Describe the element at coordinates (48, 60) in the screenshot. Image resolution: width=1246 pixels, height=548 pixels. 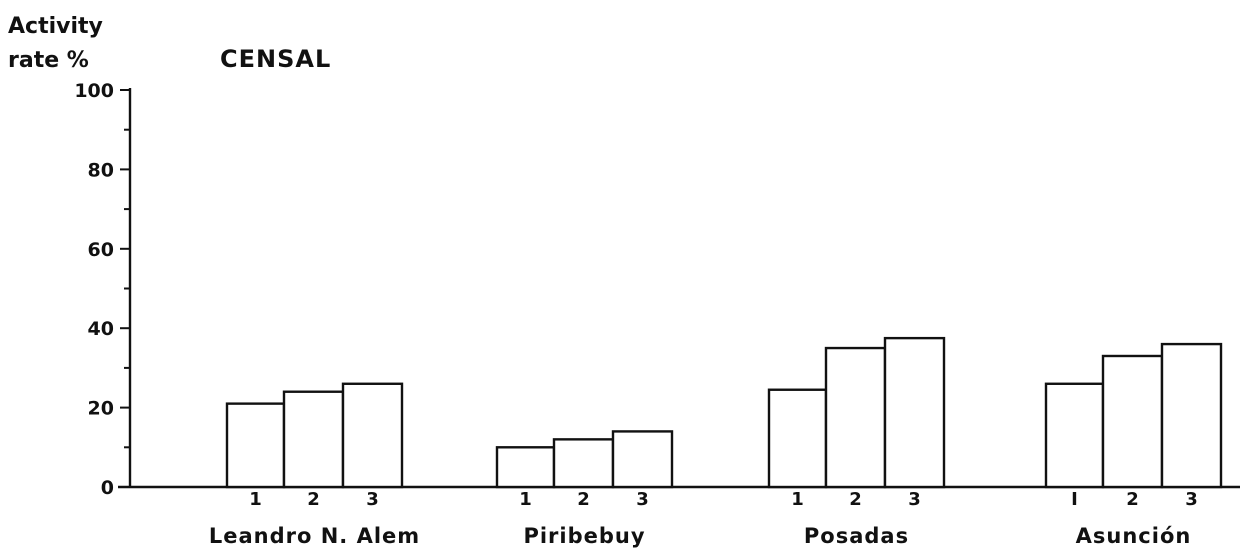
I see `y-axis-label-line2: rate %` at that location.